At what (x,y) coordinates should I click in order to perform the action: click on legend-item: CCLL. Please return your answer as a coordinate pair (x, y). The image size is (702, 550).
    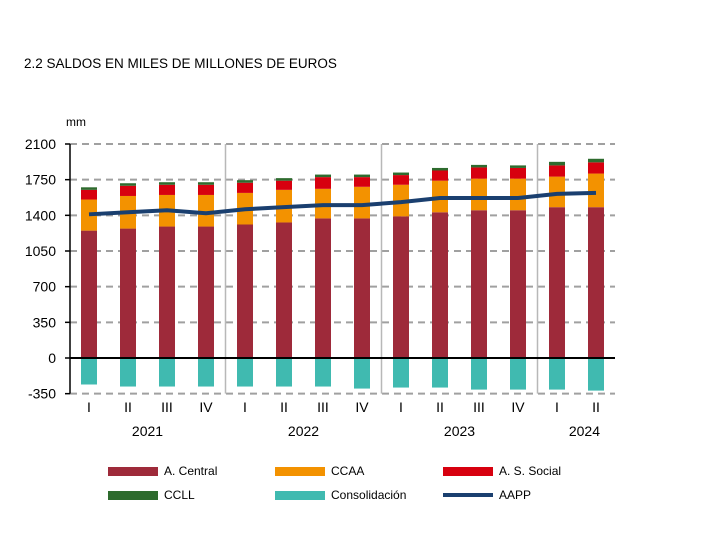
    Looking at the image, I should click on (151, 495).